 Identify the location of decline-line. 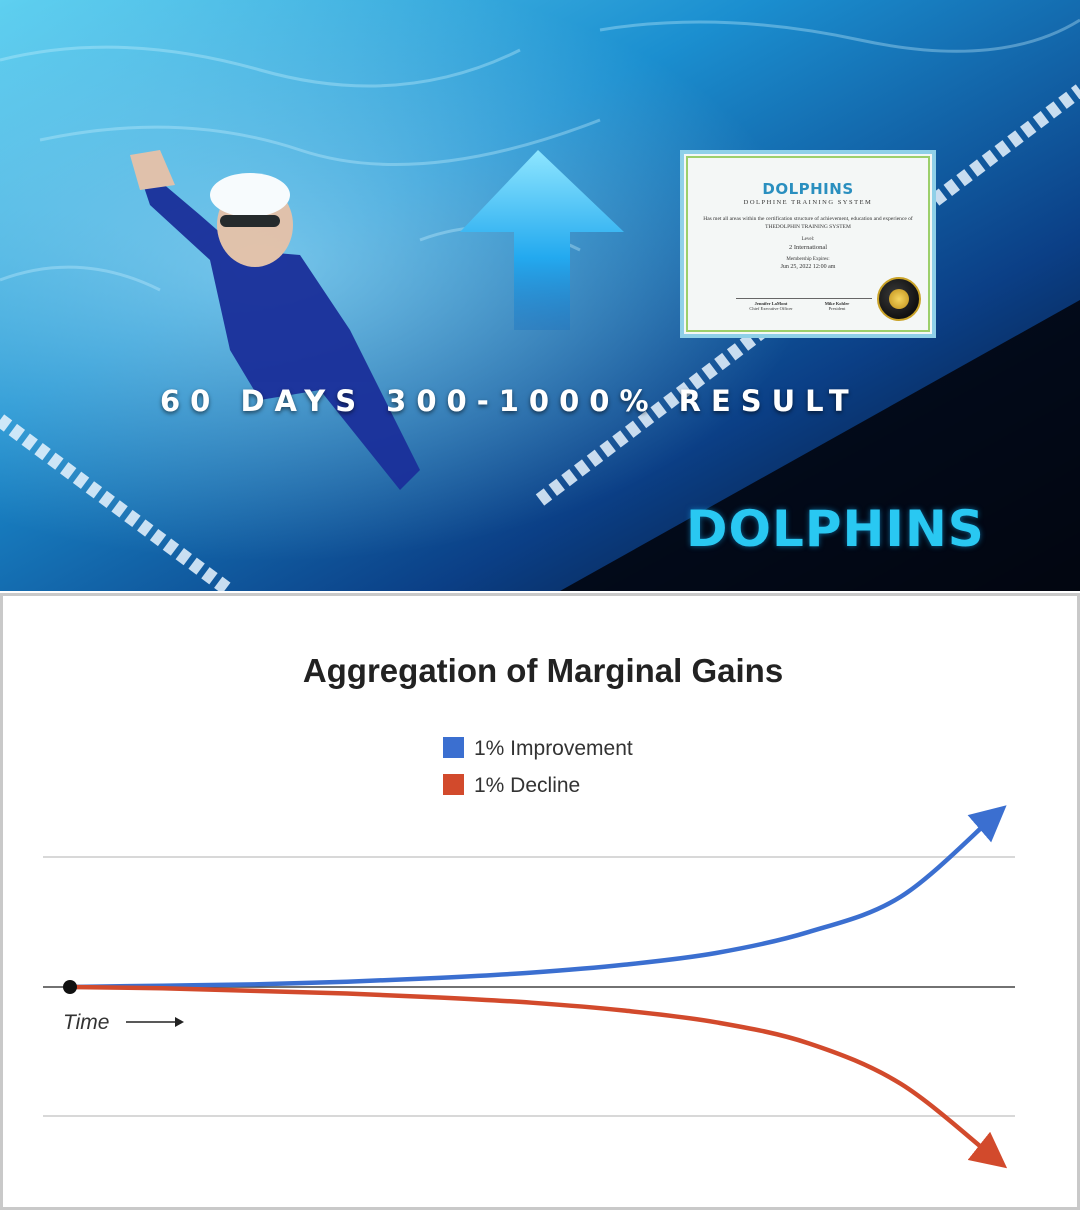
(537, 1076).